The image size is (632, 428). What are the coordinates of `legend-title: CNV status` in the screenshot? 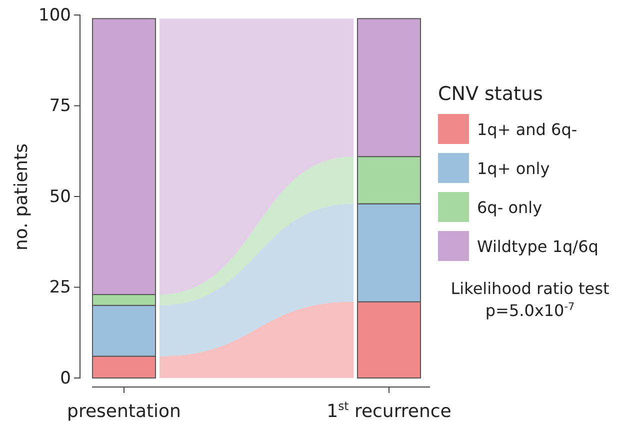 It's located at (490, 94).